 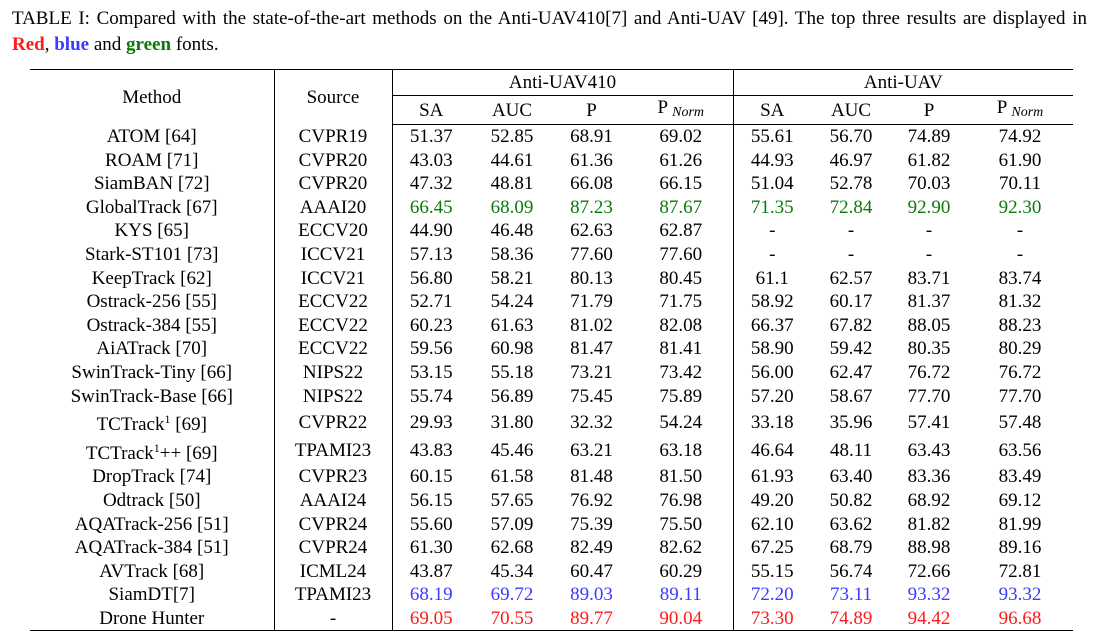 What do you see at coordinates (681, 422) in the screenshot?
I see `cell-value: 54.24` at bounding box center [681, 422].